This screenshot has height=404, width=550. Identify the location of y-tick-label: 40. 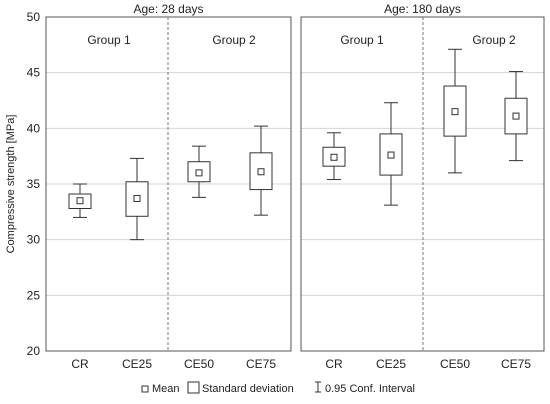
(34, 128).